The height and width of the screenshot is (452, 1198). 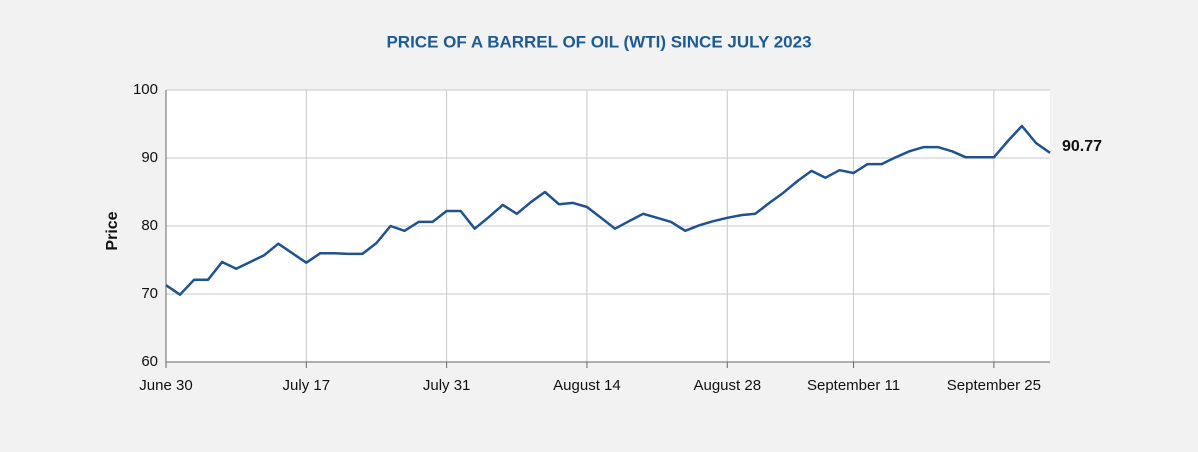 What do you see at coordinates (727, 385) in the screenshot?
I see `x-tick-label: August 28` at bounding box center [727, 385].